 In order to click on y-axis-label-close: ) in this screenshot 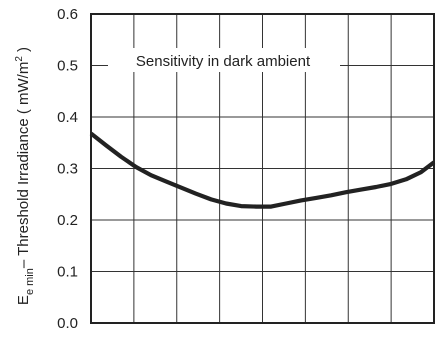, I will do `click(23, 51)`.